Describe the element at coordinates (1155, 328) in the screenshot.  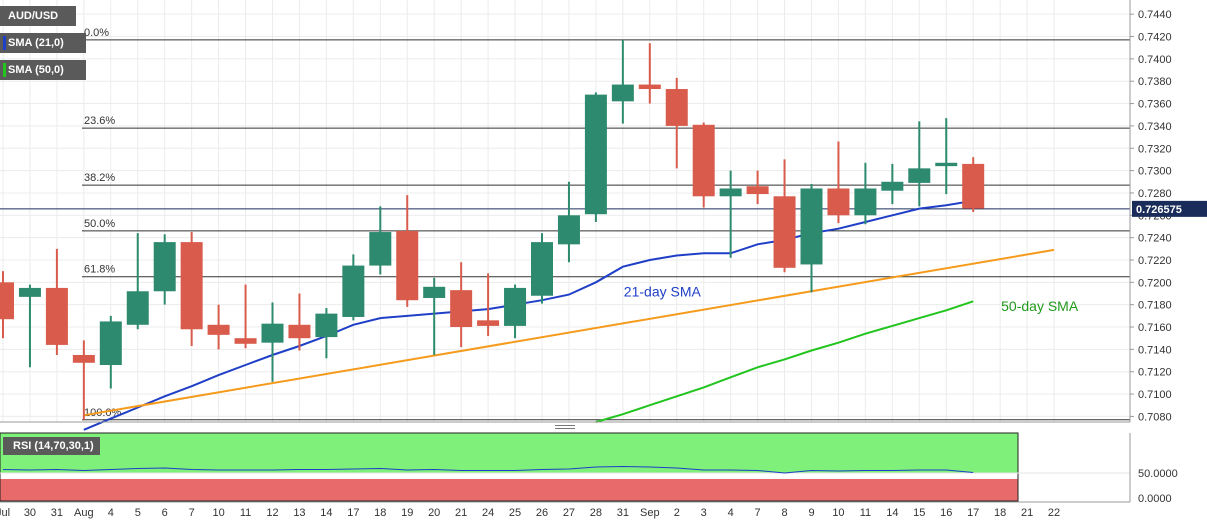
I see `y-tick-label: 0.7160` at that location.